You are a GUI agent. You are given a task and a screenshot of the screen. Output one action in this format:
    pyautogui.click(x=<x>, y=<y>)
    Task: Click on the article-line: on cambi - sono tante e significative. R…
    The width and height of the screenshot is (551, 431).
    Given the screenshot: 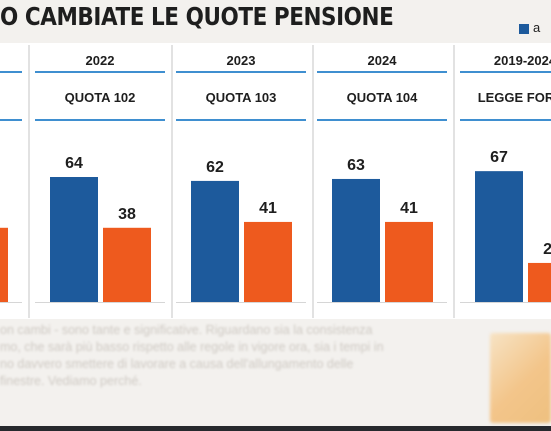 What is the action you would take?
    pyautogui.click(x=186, y=330)
    